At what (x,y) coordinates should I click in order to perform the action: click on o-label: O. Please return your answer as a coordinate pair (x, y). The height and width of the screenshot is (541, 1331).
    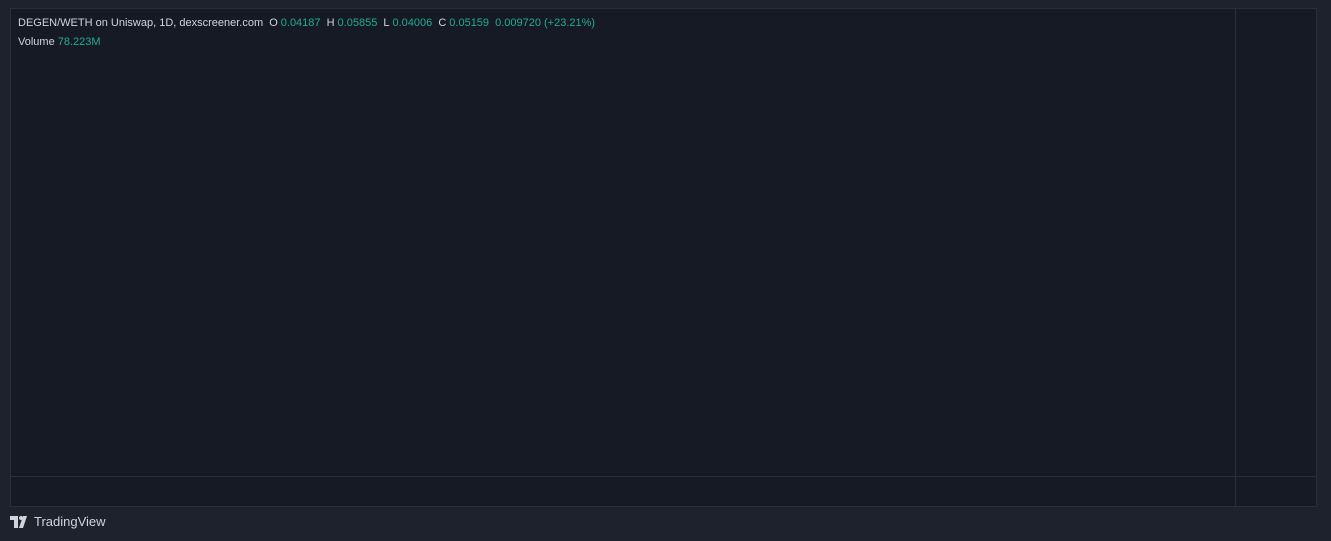
    Looking at the image, I should click on (273, 23).